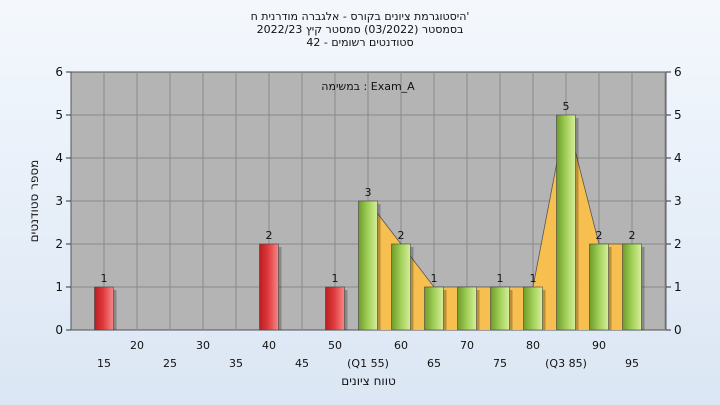  Describe the element at coordinates (360, 42) in the screenshot. I see `chart-title-line-3: סטודנטים רשומים - 42` at that location.